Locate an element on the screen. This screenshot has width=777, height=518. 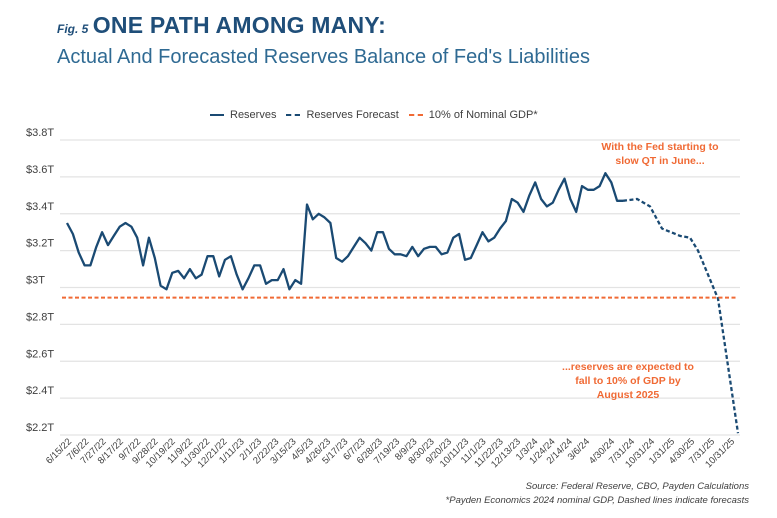
y-tick-label: $2.4T is located at coordinates (40, 391).